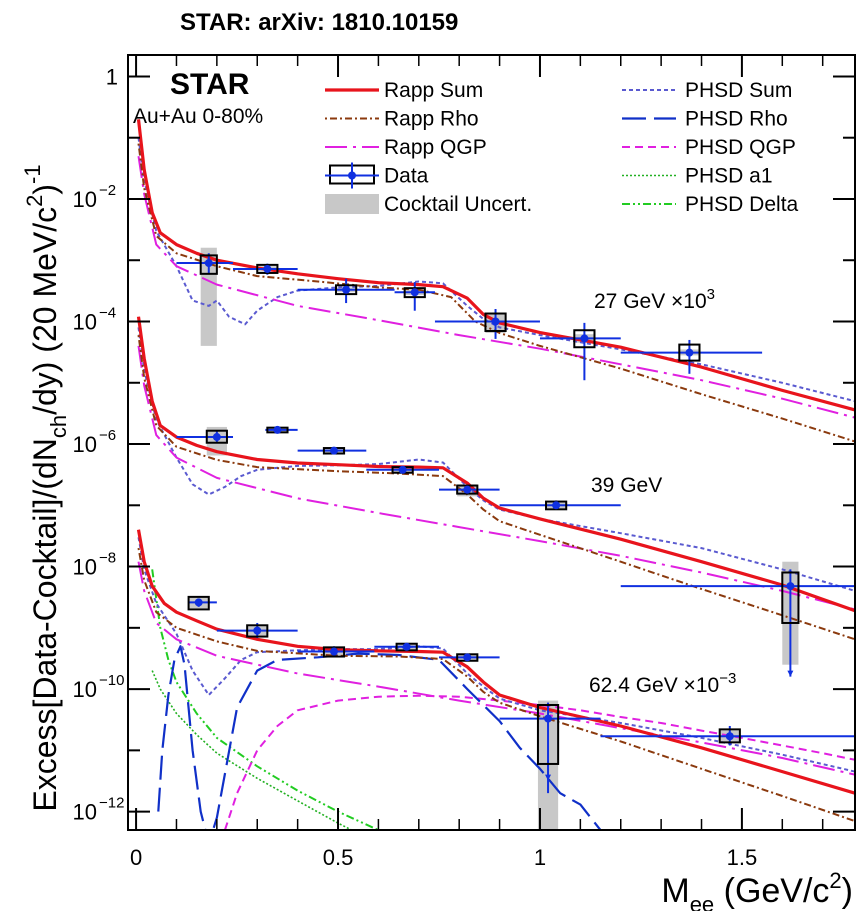 Image resolution: width=856 pixels, height=911 pixels. Describe the element at coordinates (85, 812) in the screenshot. I see `y-tick-label-6: 10` at that location.